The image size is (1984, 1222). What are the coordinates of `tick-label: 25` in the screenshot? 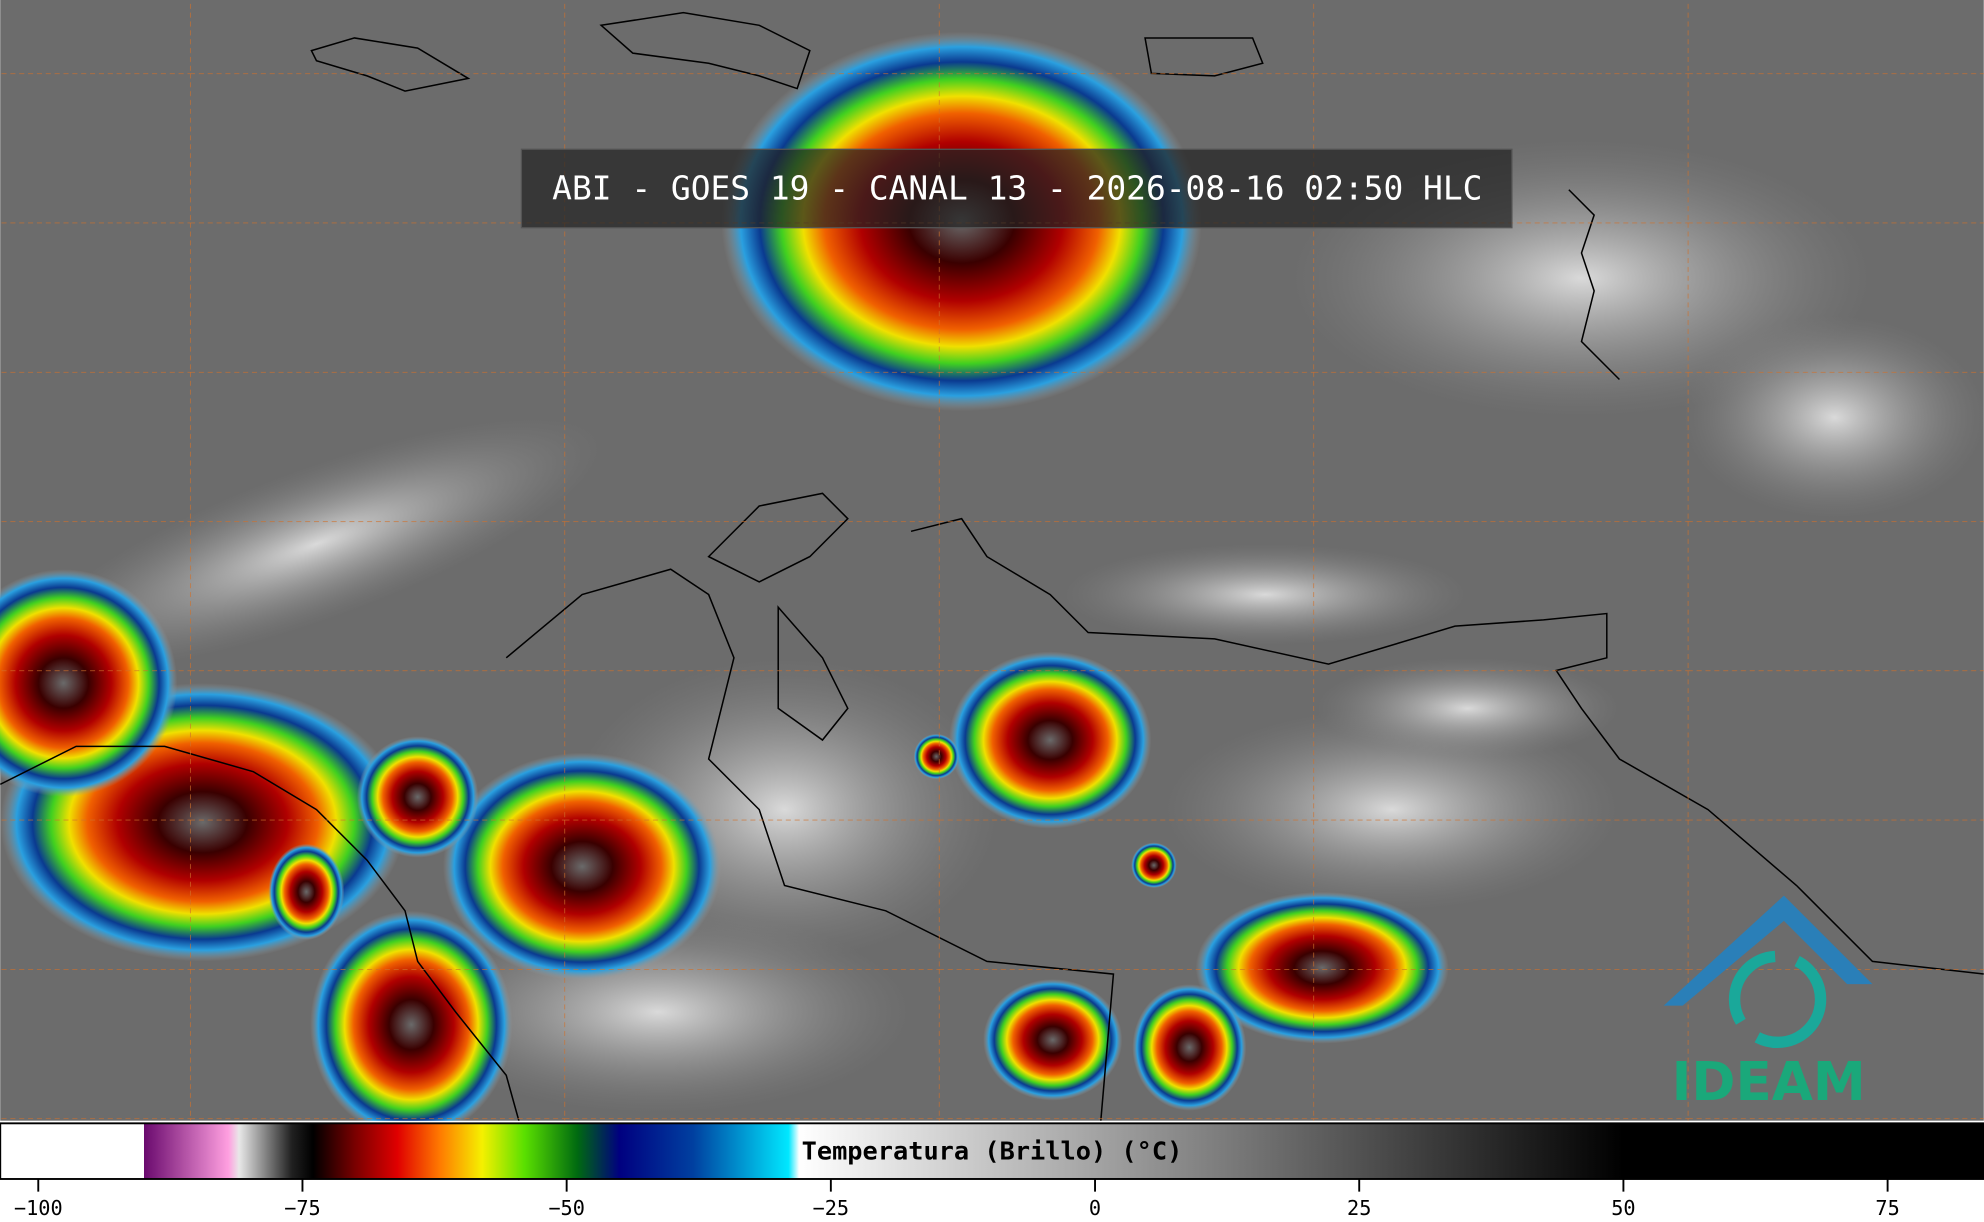 It's located at (1359, 1208).